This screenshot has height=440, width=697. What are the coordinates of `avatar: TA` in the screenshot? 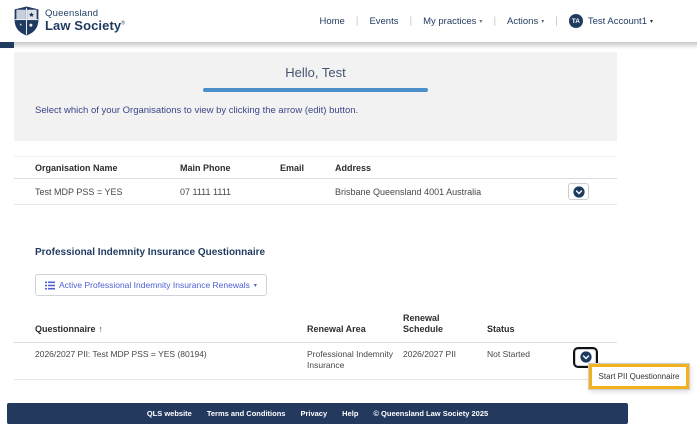 It's located at (575, 21).